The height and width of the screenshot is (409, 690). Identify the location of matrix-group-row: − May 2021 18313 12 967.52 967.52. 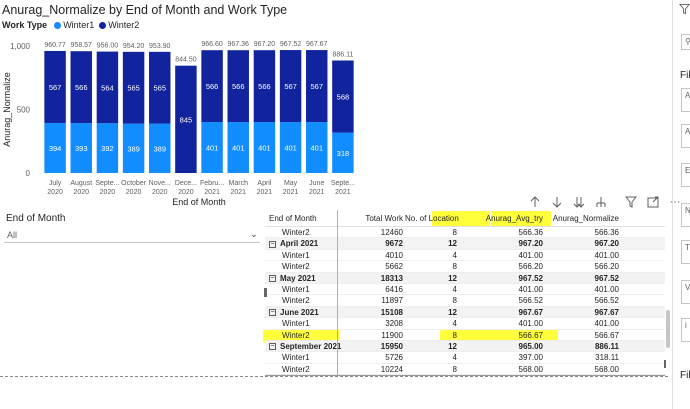
(465, 278).